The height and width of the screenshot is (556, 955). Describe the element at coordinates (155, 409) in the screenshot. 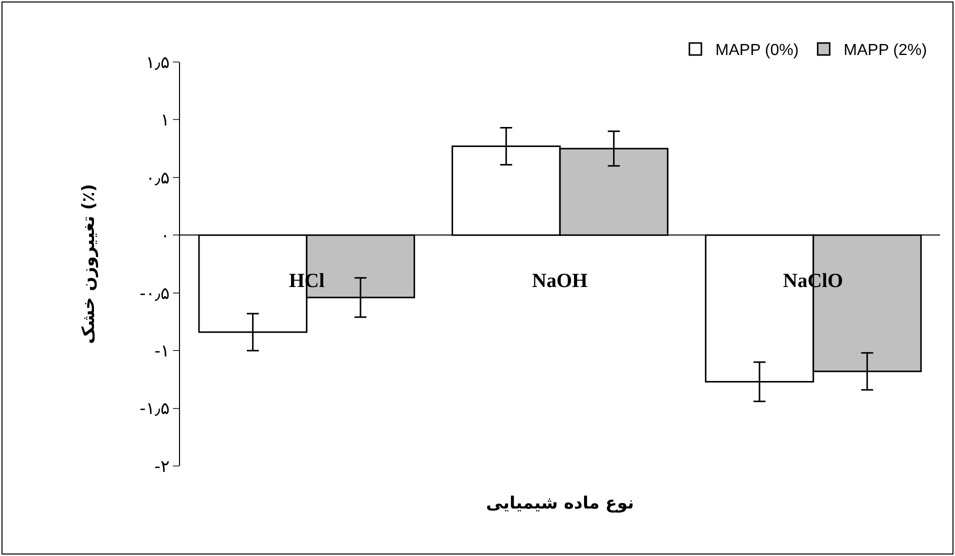

I see `y-tick-label: -۱٫۵` at that location.